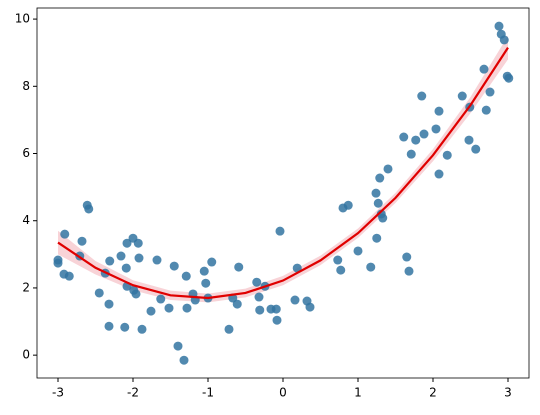 This screenshot has width=540, height=415. What do you see at coordinates (26, 287) in the screenshot?
I see `y-tick-label: 2` at bounding box center [26, 287].